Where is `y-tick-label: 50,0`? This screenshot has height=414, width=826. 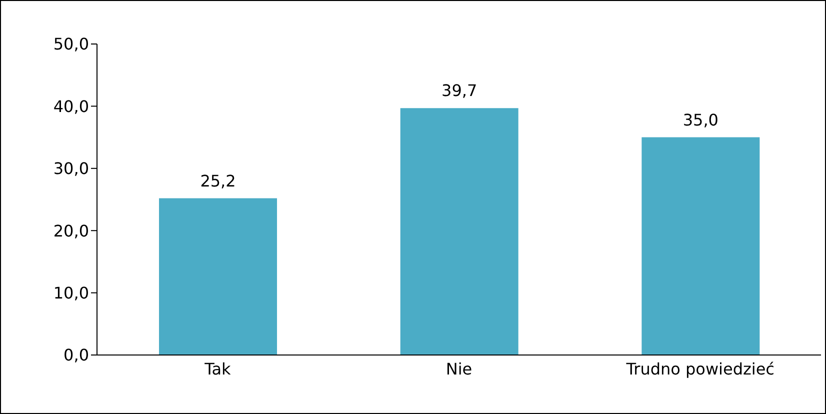
y-tick-label: 50,0 is located at coordinates (71, 44).